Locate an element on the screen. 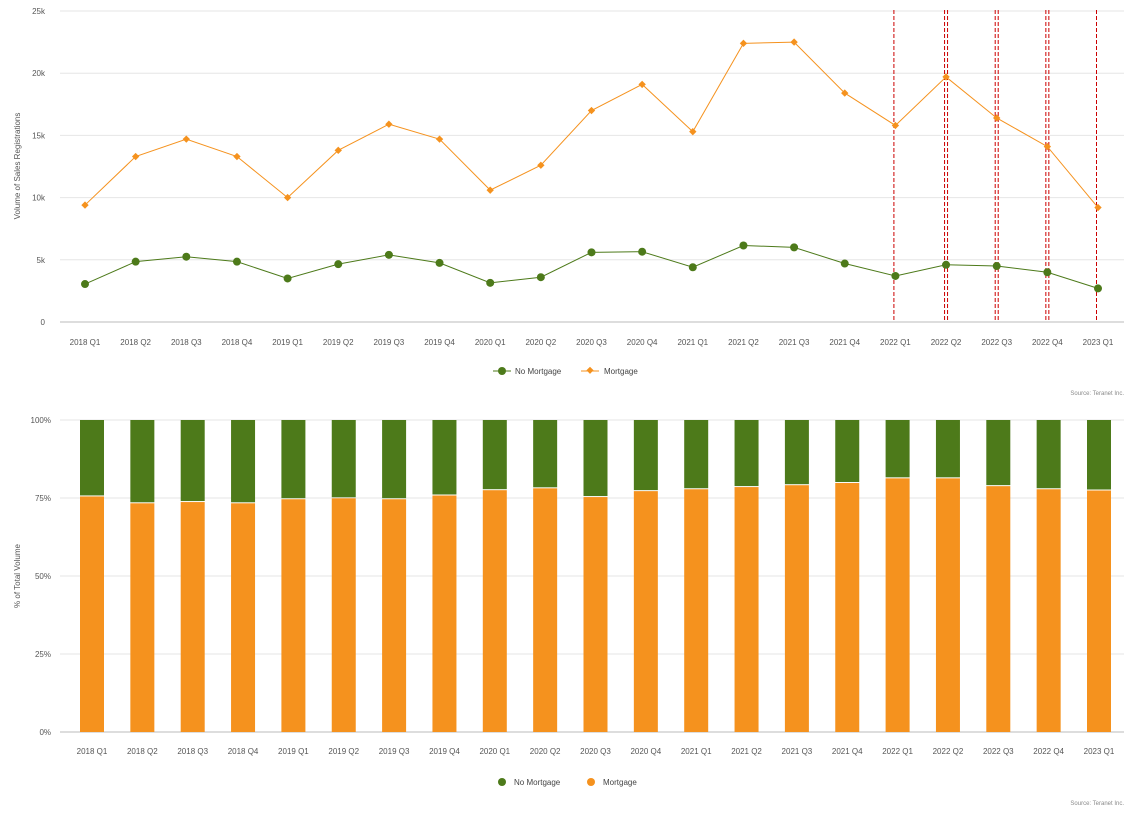 This screenshot has height=820, width=1134. x-tick-label: 2021 Q2 is located at coordinates (746, 751).